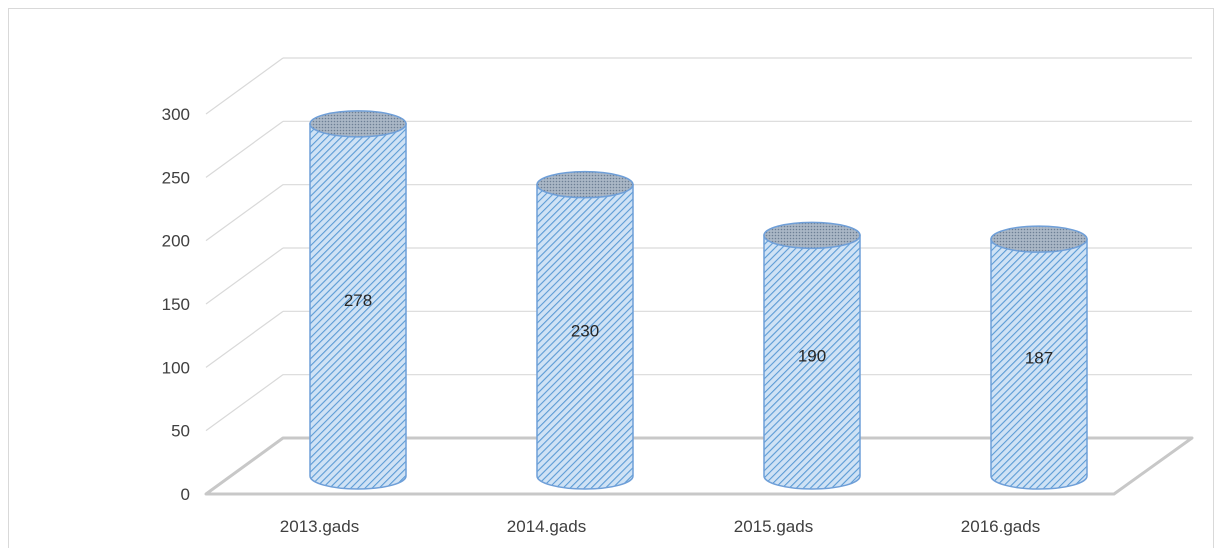  I want to click on data-label: 230, so click(585, 330).